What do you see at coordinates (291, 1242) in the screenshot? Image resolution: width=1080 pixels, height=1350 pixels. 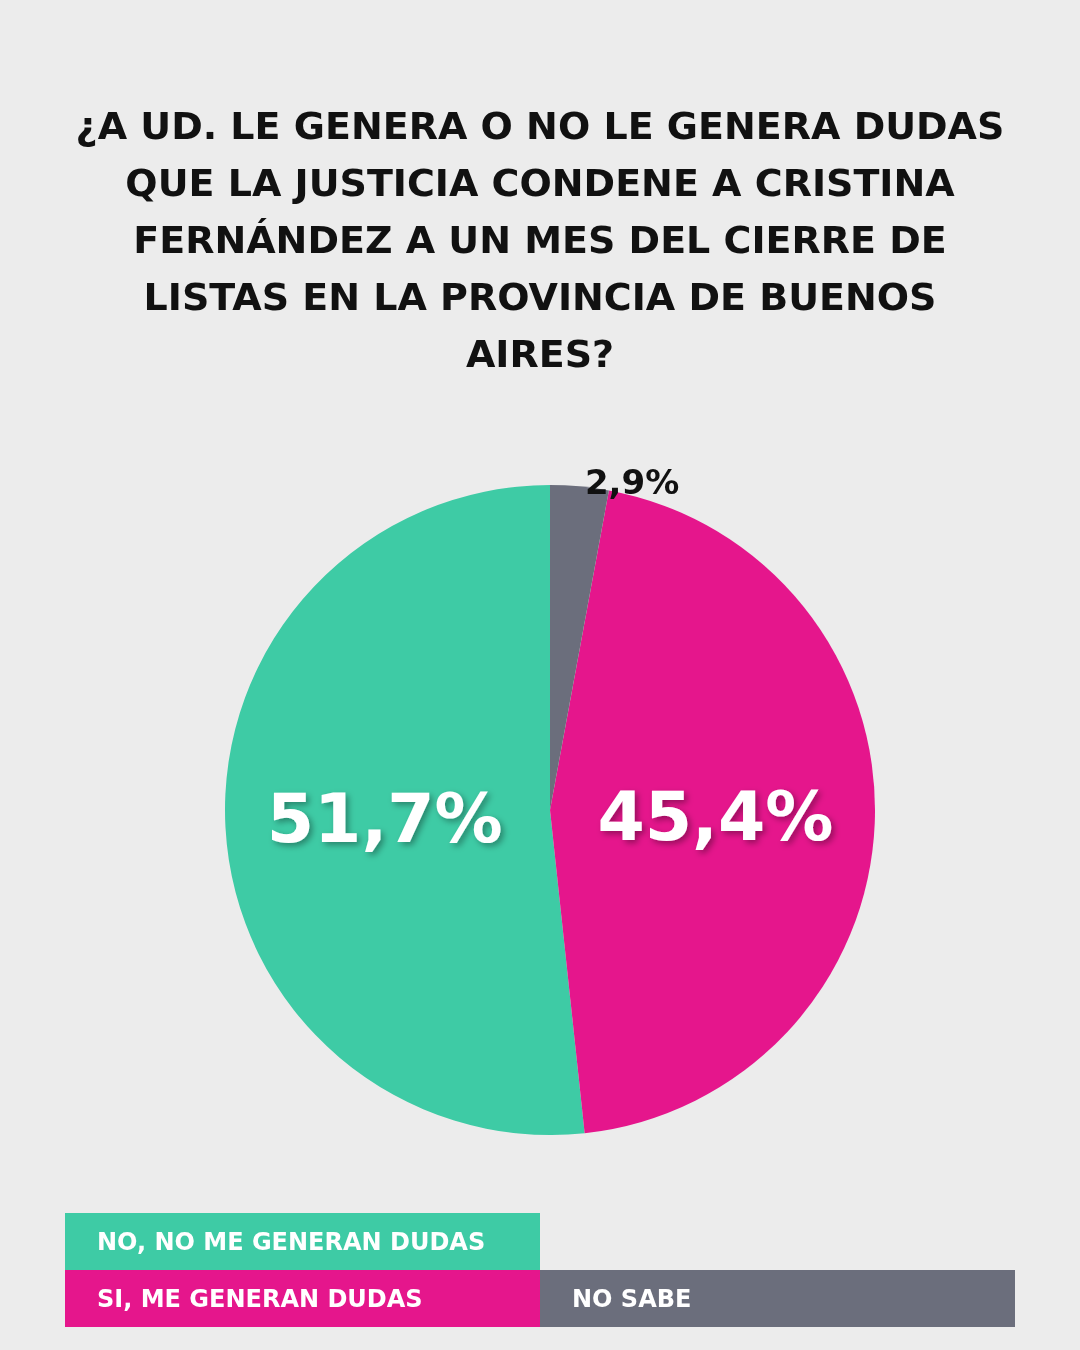 I see `legend-label: NO, NO ME GENERAN DUDAS` at bounding box center [291, 1242].